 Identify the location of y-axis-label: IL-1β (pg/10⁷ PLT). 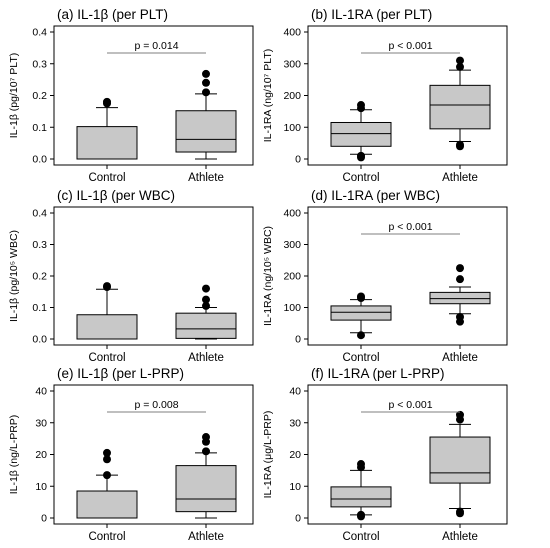
(14, 96).